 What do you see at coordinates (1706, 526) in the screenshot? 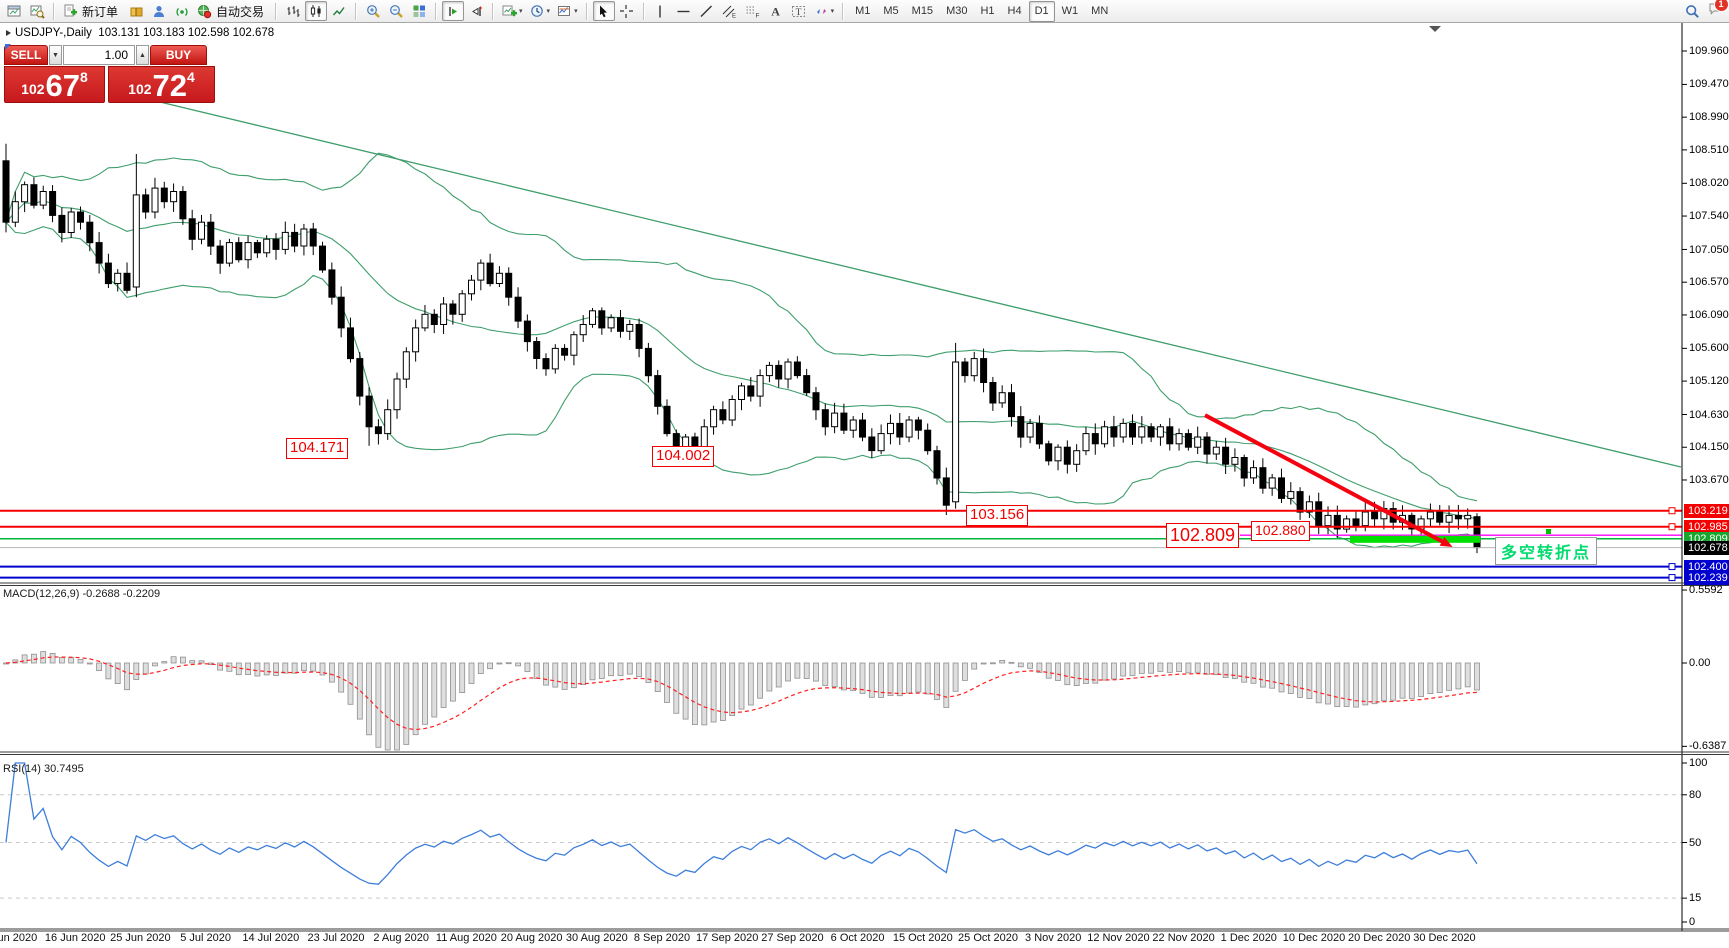
I see `price-tag: 102.985` at bounding box center [1706, 526].